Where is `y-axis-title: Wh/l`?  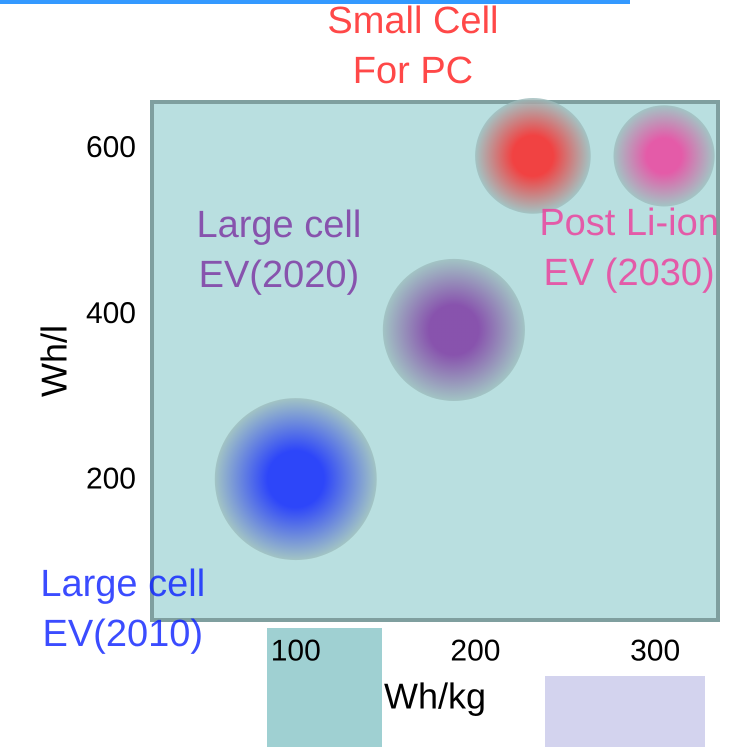
y-axis-title: Wh/l is located at coordinates (54, 361).